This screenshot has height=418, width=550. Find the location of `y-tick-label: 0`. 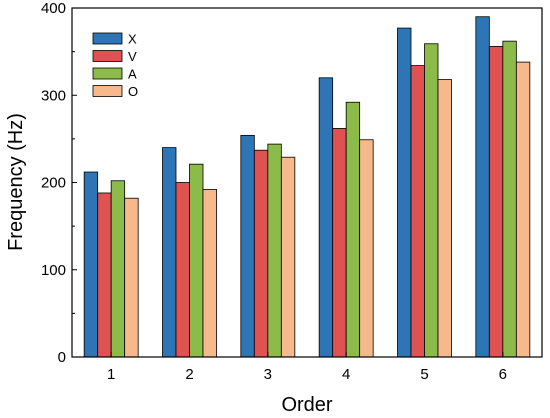

y-tick-label: 0 is located at coordinates (62, 357).